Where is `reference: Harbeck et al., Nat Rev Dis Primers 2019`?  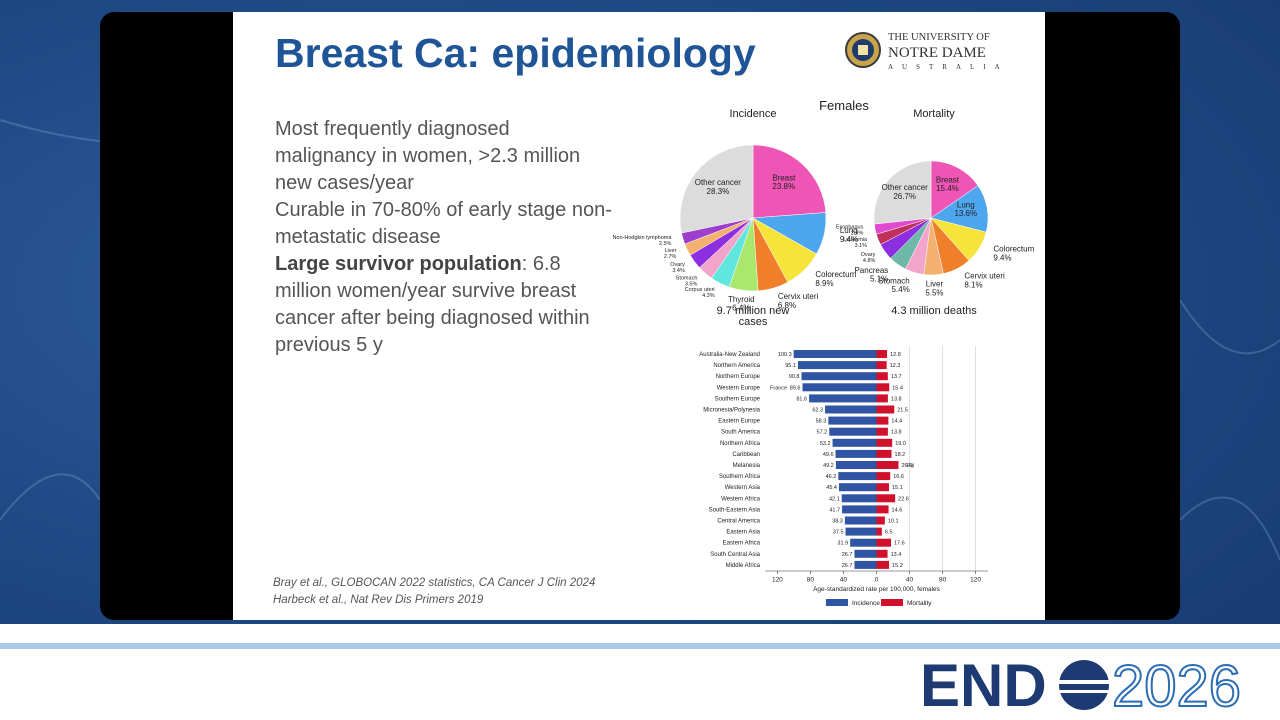 reference: Harbeck et al., Nat Rev Dis Primers 2019 is located at coordinates (378, 600).